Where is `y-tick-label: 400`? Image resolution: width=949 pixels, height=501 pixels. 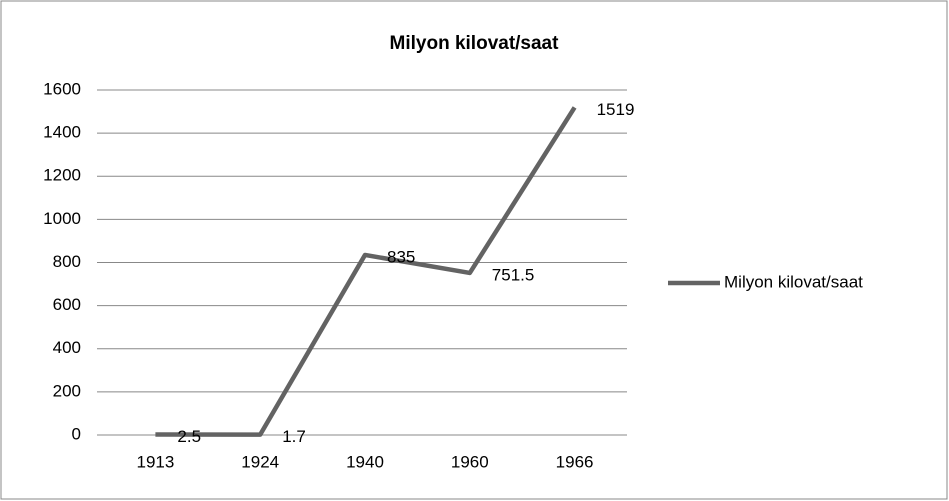 y-tick-label: 400 is located at coordinates (67, 347).